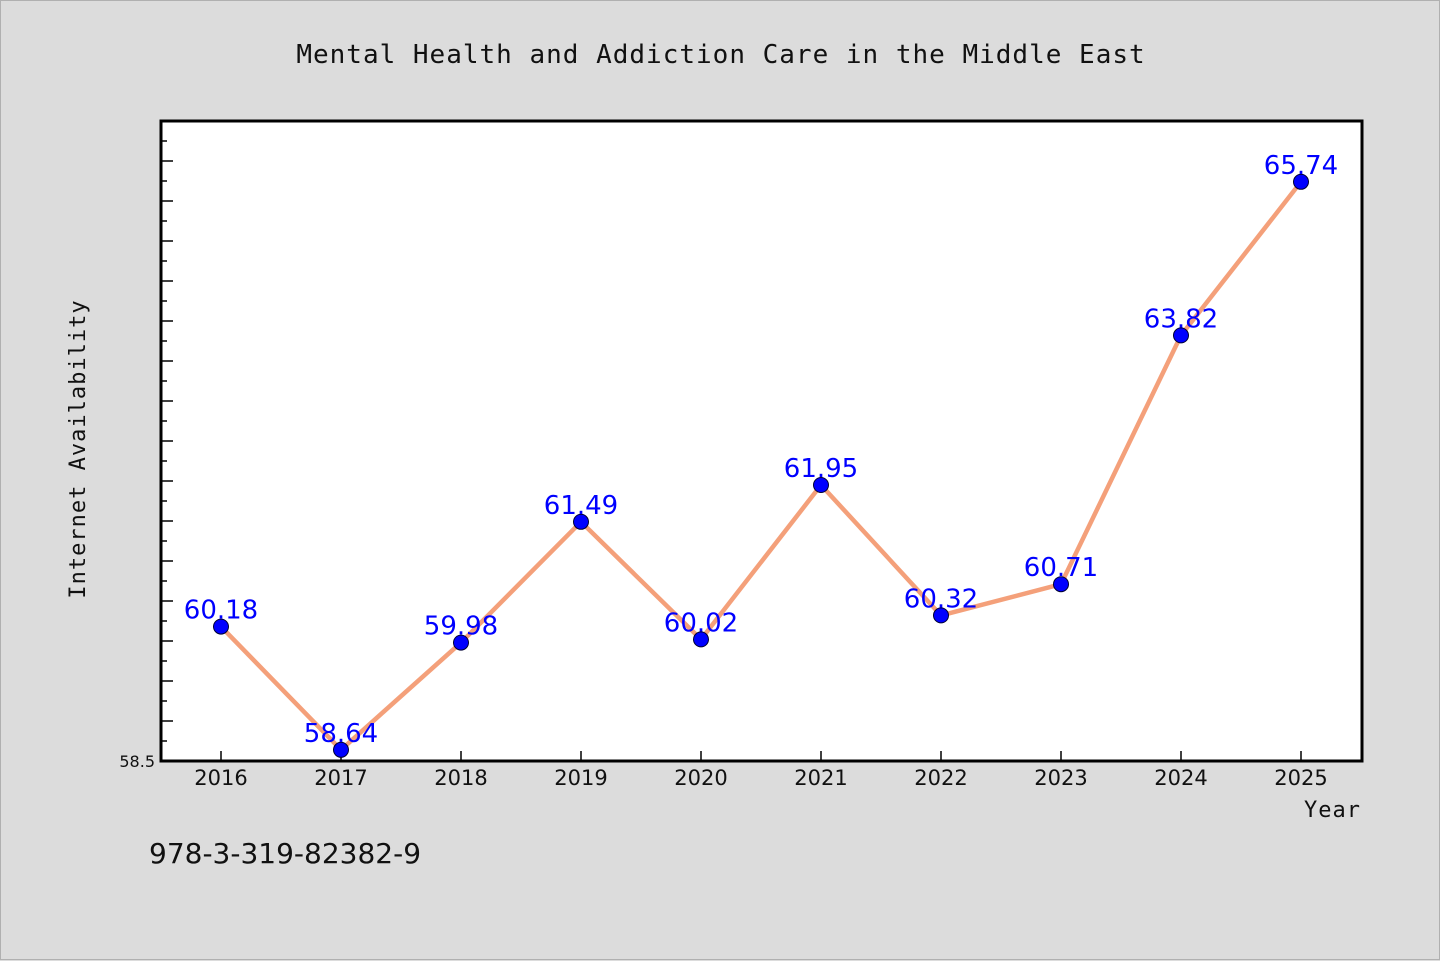 The width and height of the screenshot is (1440, 961). I want to click on data-label: 60.18, so click(221, 611).